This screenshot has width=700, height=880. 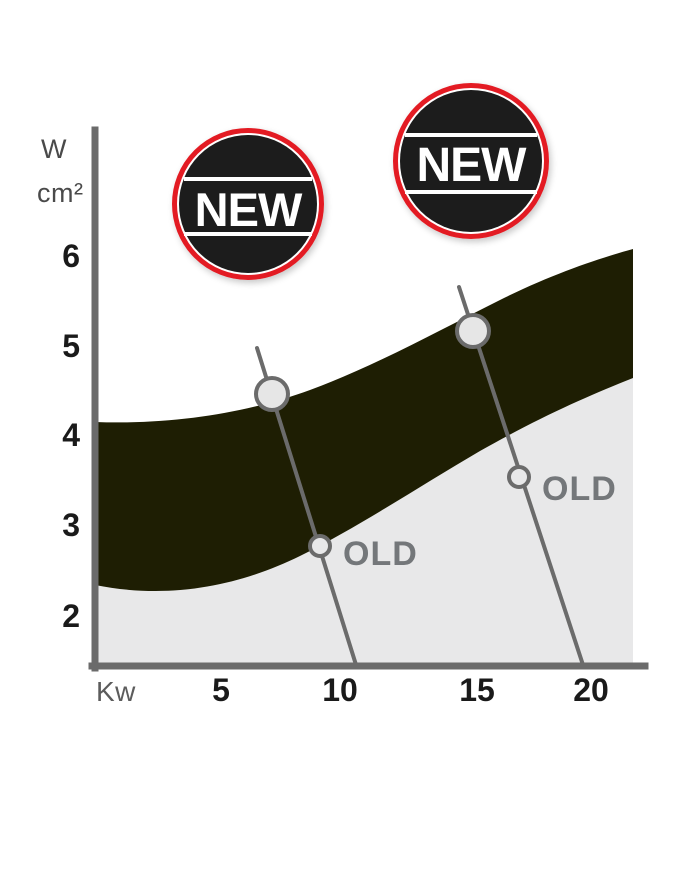 I want to click on old-annotation-1: OLD, so click(x=380, y=554).